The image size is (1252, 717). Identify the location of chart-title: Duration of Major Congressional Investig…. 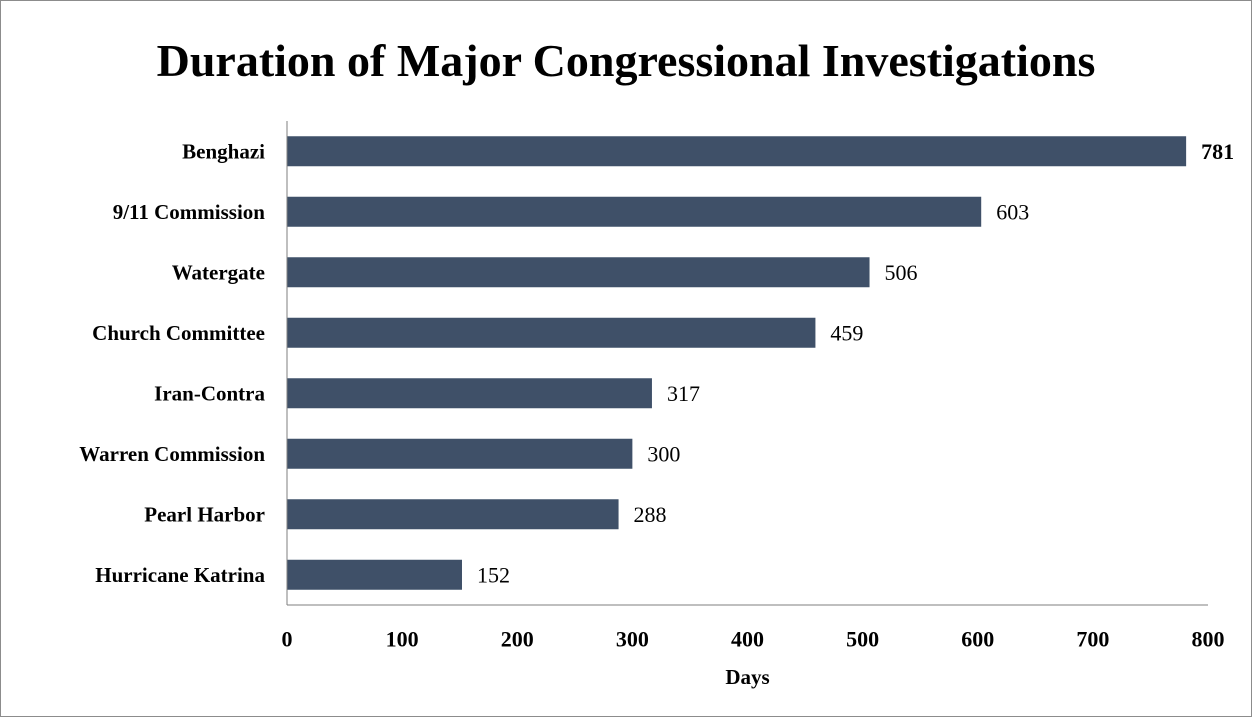
(626, 60).